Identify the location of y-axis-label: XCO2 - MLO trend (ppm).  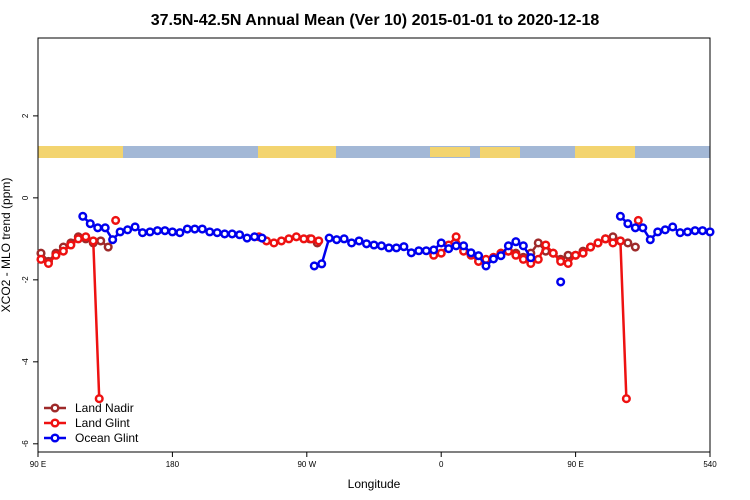
(6, 245).